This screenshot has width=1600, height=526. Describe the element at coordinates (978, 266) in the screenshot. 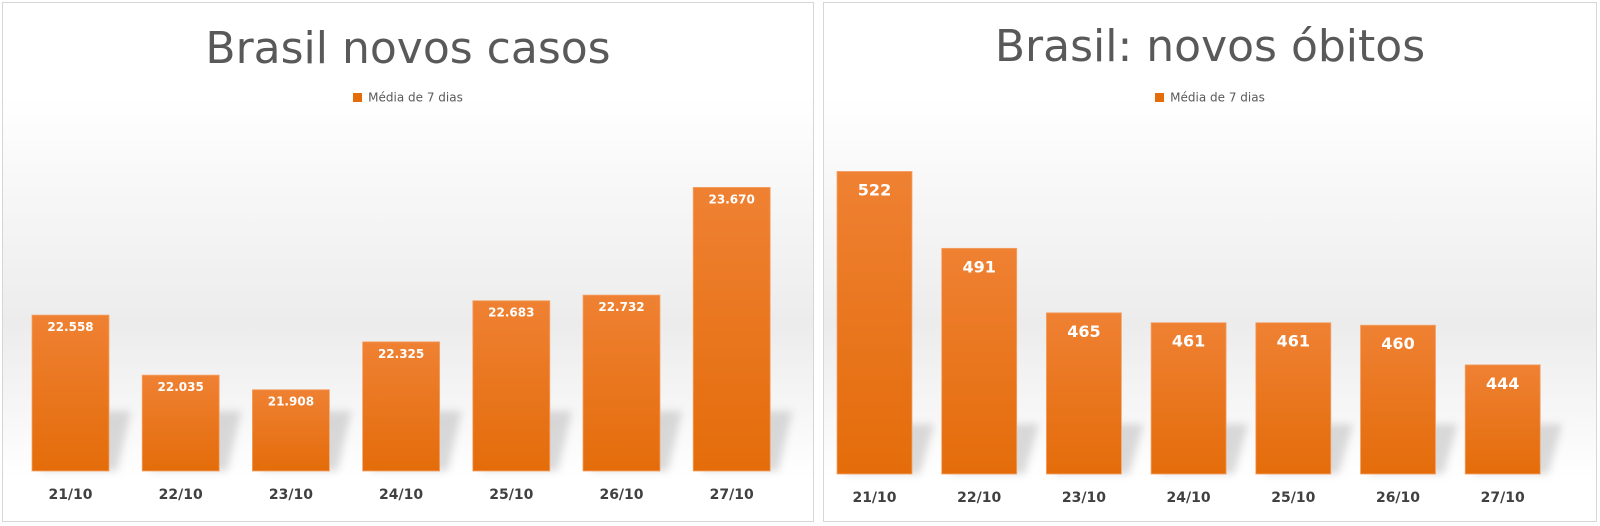

I see `data-label: 491` at that location.